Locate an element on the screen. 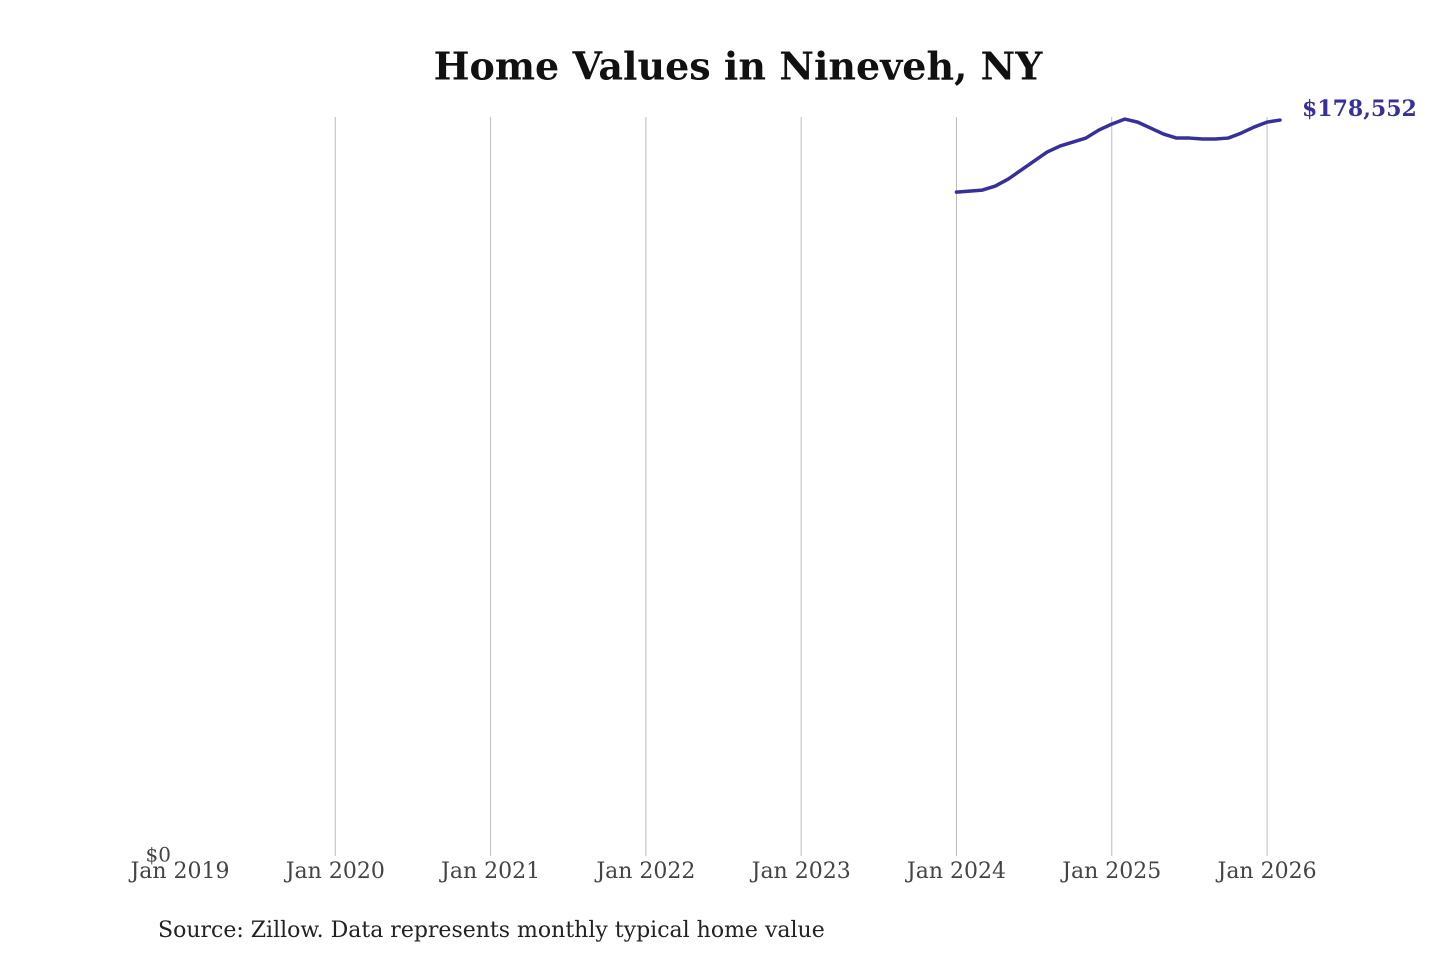  x-tick-label: Jan 2026 is located at coordinates (1266, 871).